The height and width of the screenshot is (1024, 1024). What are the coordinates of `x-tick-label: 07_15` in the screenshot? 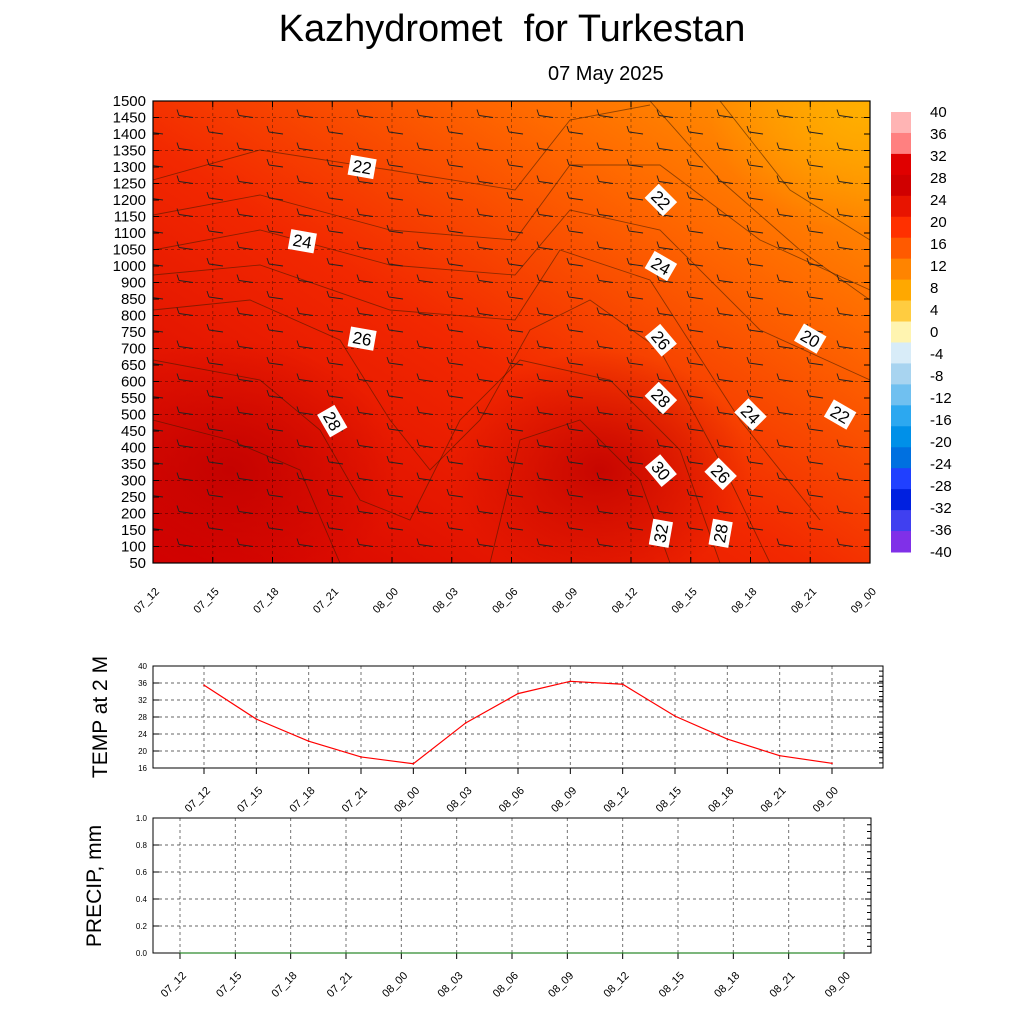 It's located at (207, 601).